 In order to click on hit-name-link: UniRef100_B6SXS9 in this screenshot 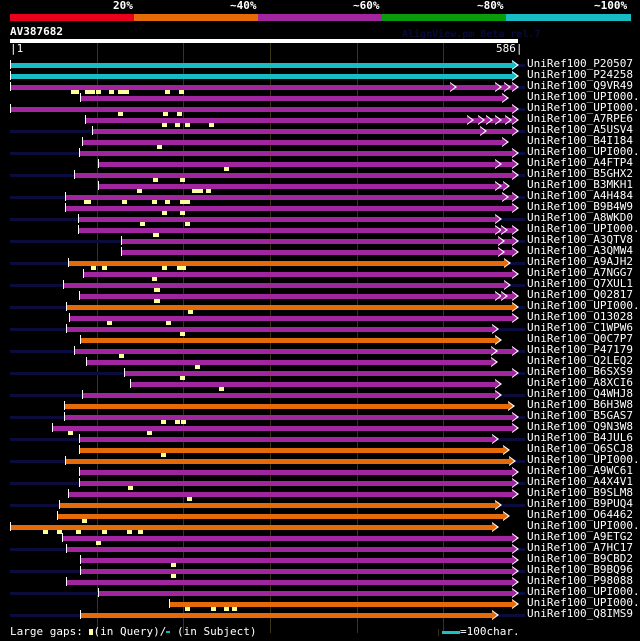, I will do `click(580, 371)`.